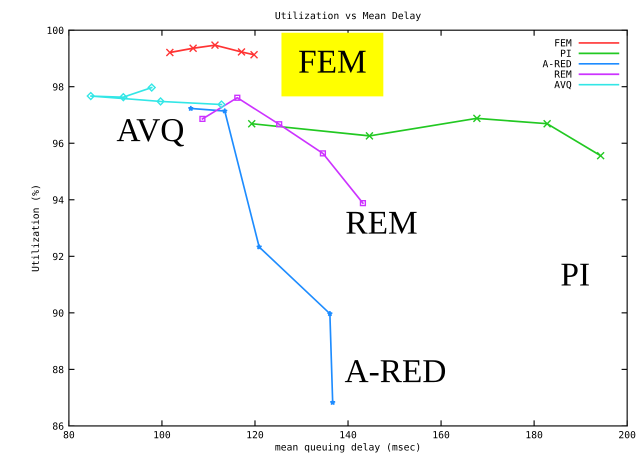 The height and width of the screenshot is (457, 638). What do you see at coordinates (348, 434) in the screenshot?
I see `x-tick-label: 140` at bounding box center [348, 434].